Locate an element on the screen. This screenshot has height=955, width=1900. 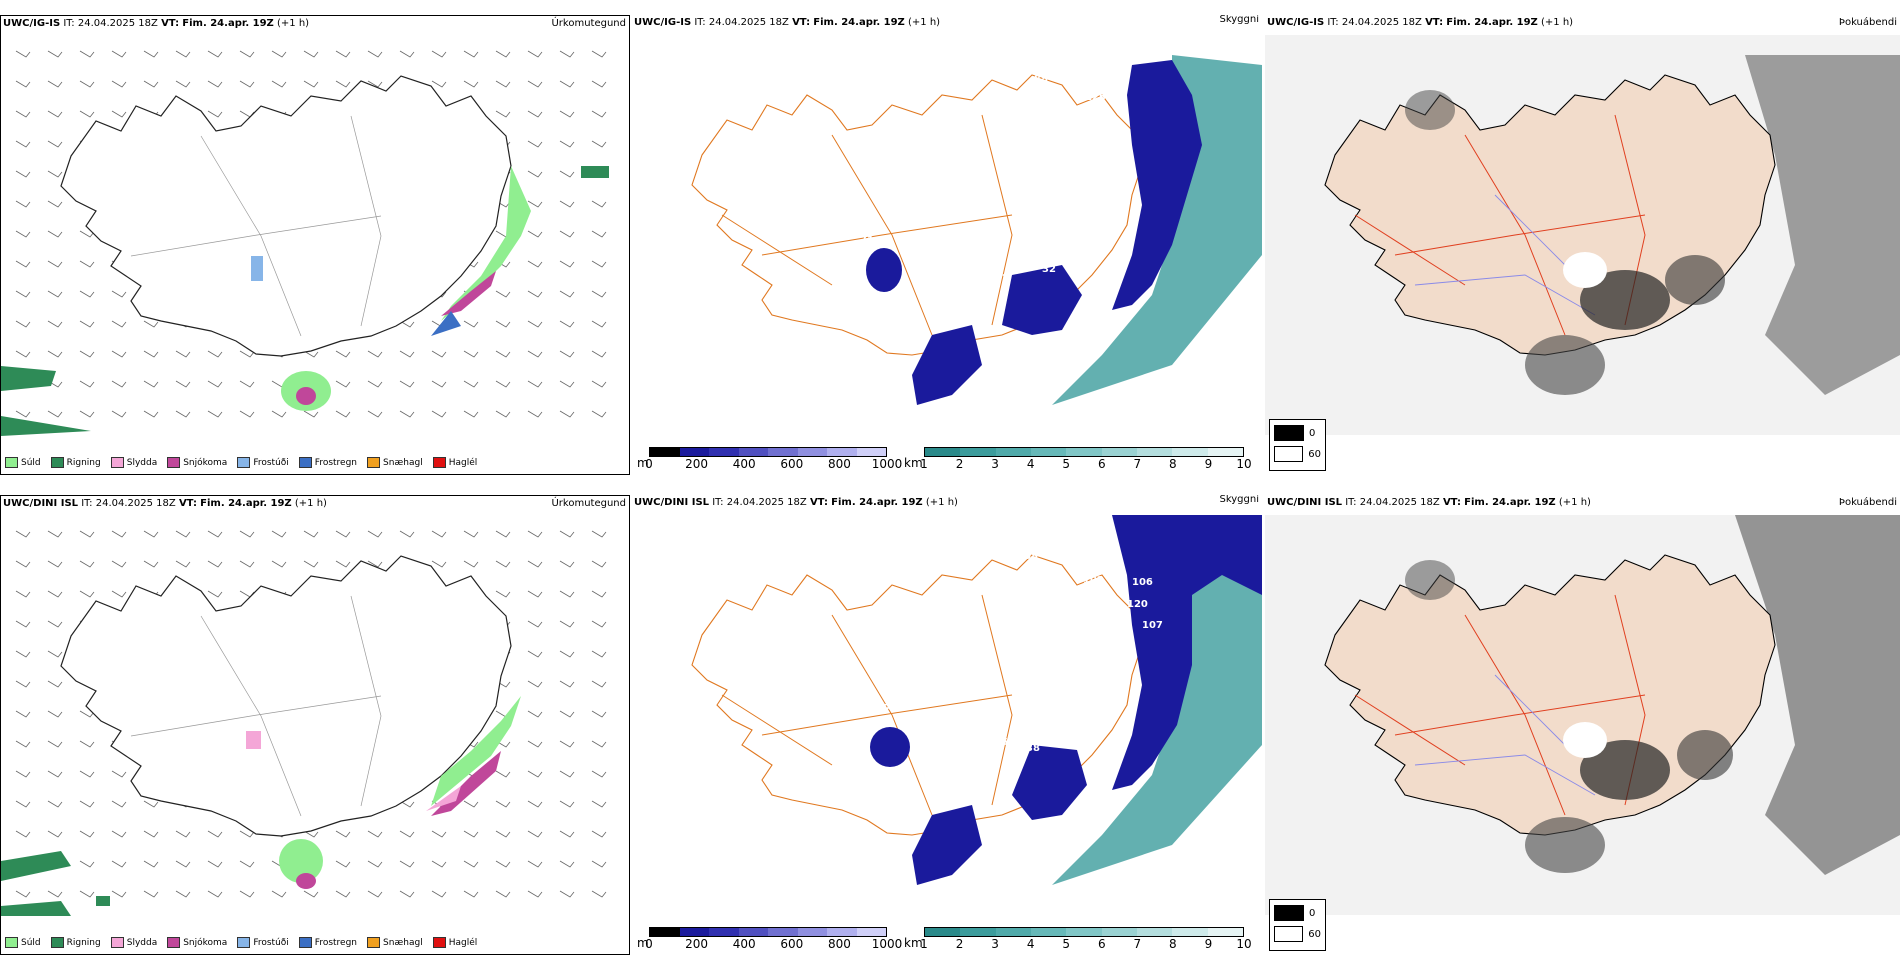
precip-type-map is located at coordinates (304, 723).